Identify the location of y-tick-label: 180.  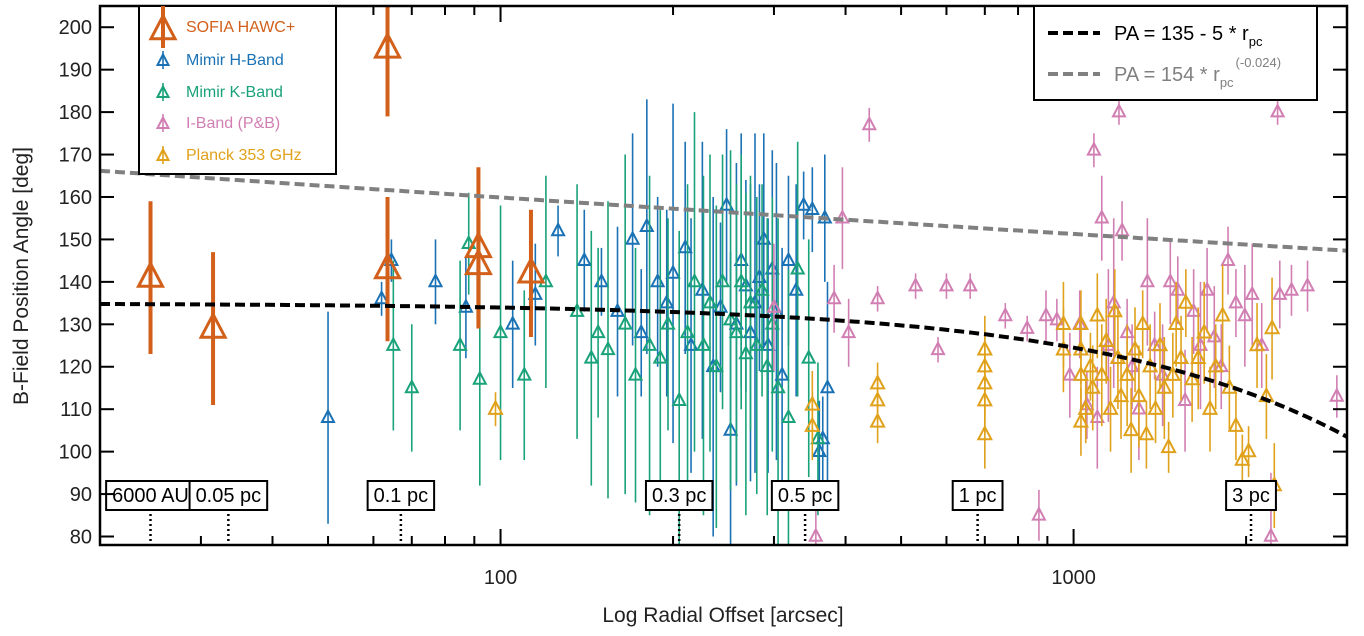
(75, 113).